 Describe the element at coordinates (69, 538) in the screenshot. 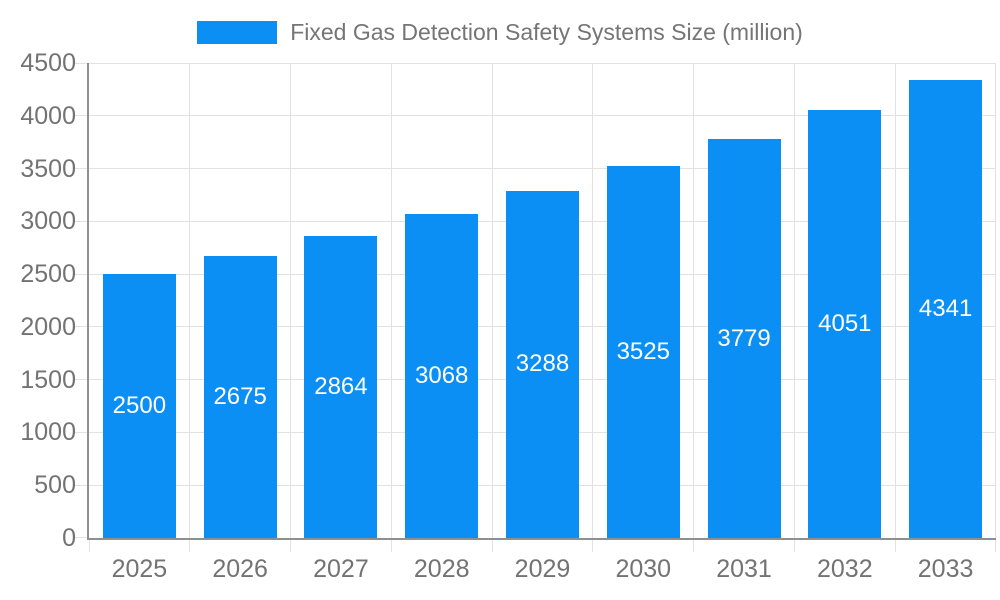

I see `y-axis-tick-label: 0` at that location.